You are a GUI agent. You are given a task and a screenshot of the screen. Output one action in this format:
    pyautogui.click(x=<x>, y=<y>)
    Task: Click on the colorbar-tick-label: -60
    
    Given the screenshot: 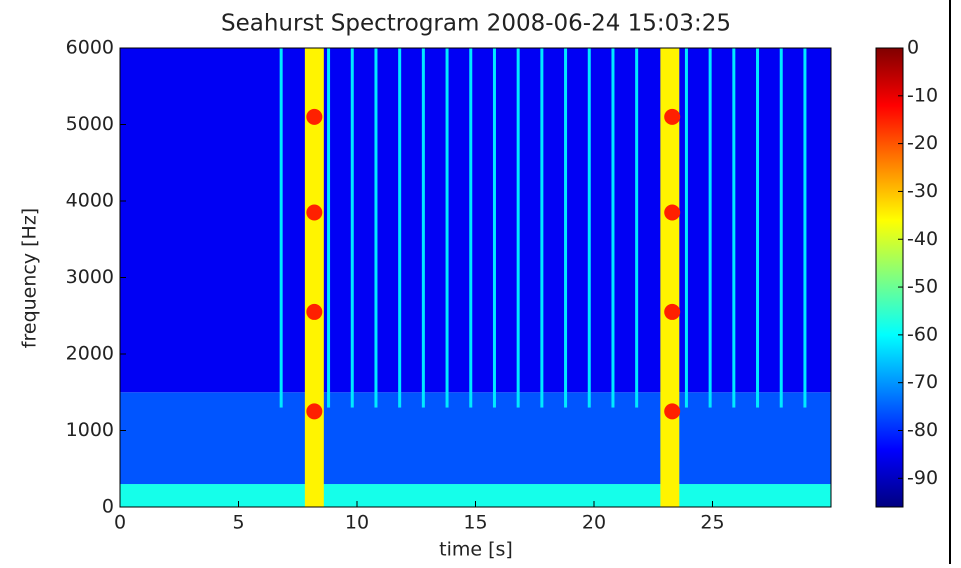 What is the action you would take?
    pyautogui.click(x=922, y=334)
    